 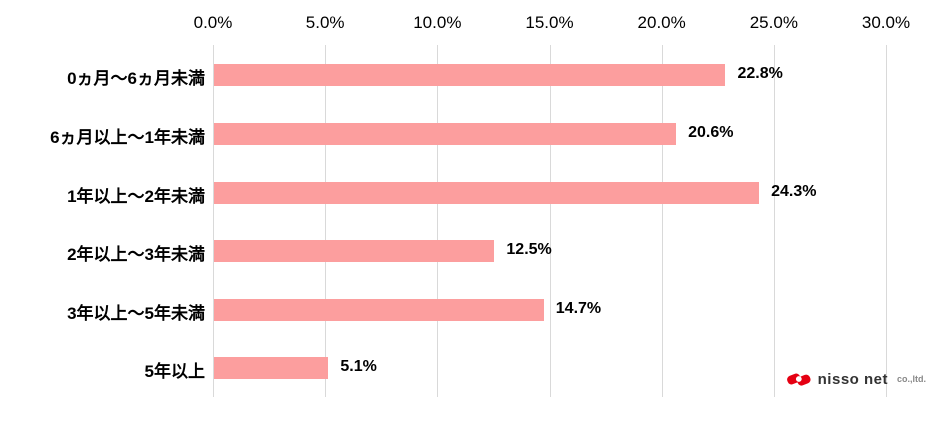 What do you see at coordinates (358, 367) in the screenshot?
I see `value-label: 5.1%` at bounding box center [358, 367].